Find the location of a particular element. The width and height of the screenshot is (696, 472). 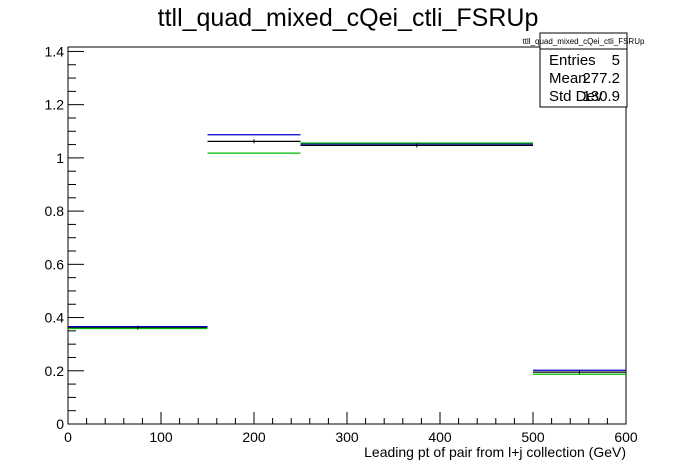

stats-stddev-value: 130.9 is located at coordinates (601, 96).